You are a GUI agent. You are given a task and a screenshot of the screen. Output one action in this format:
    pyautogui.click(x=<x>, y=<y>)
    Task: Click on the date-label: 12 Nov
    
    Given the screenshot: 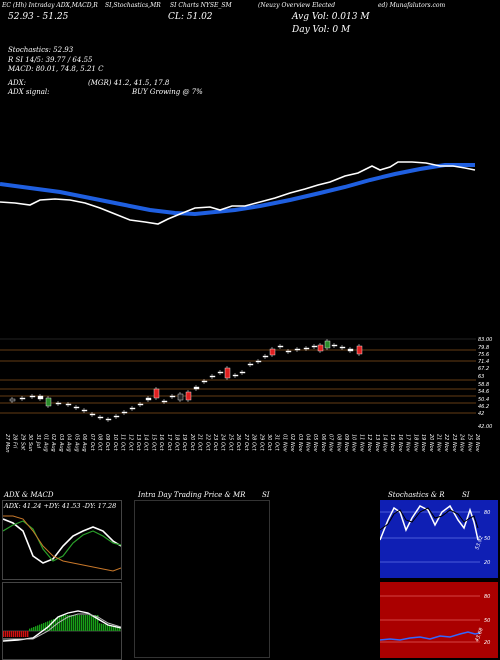 What is the action you would take?
    pyautogui.click(x=369, y=443)
    